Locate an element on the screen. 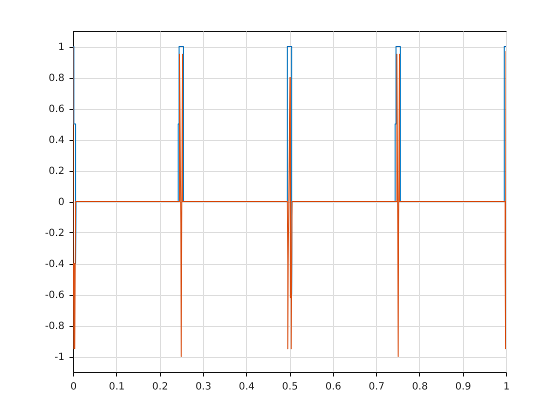 This screenshot has height=420, width=560. x-tick-label: 1 is located at coordinates (506, 387).